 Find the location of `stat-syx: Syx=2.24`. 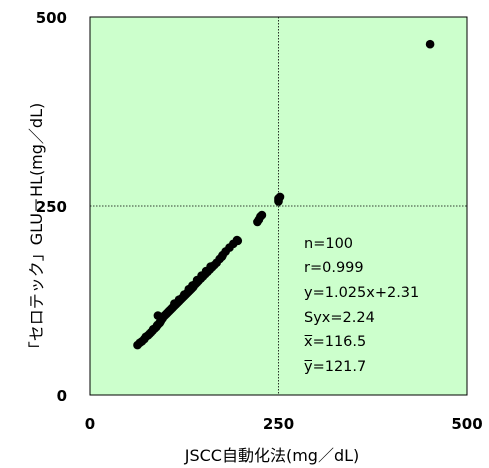

stat-syx: Syx=2.24 is located at coordinates (339, 318).